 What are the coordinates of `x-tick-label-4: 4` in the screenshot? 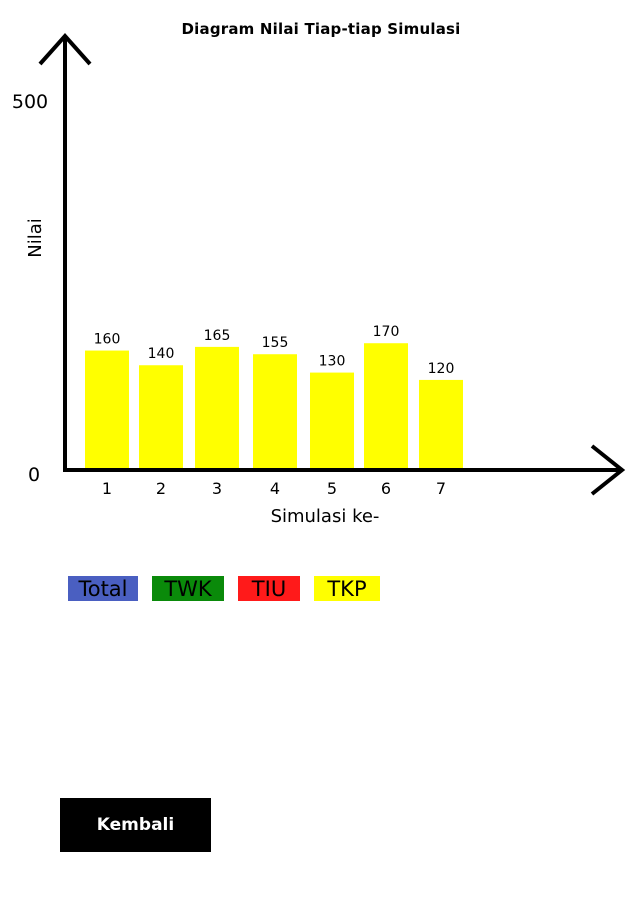 It's located at (275, 488).